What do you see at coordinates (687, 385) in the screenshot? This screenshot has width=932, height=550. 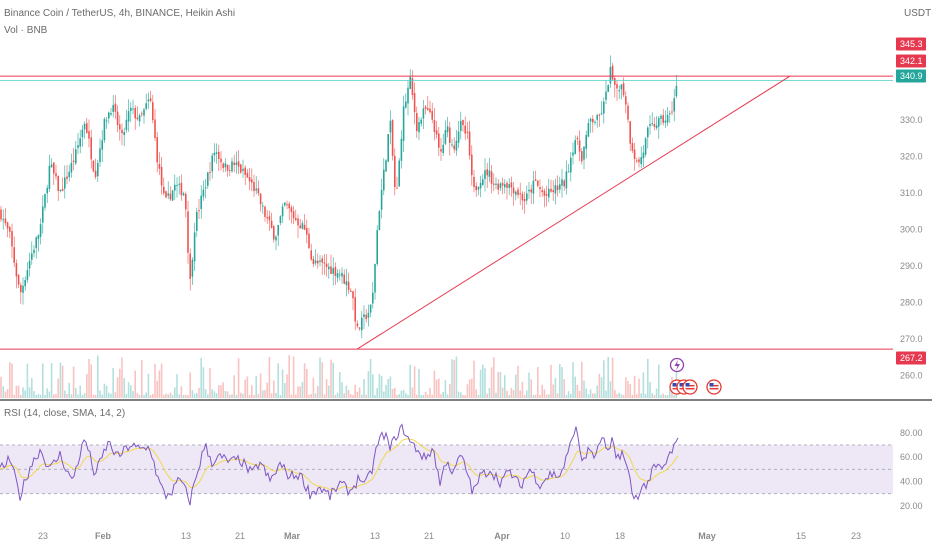 I see `flag-canton` at bounding box center [687, 385].